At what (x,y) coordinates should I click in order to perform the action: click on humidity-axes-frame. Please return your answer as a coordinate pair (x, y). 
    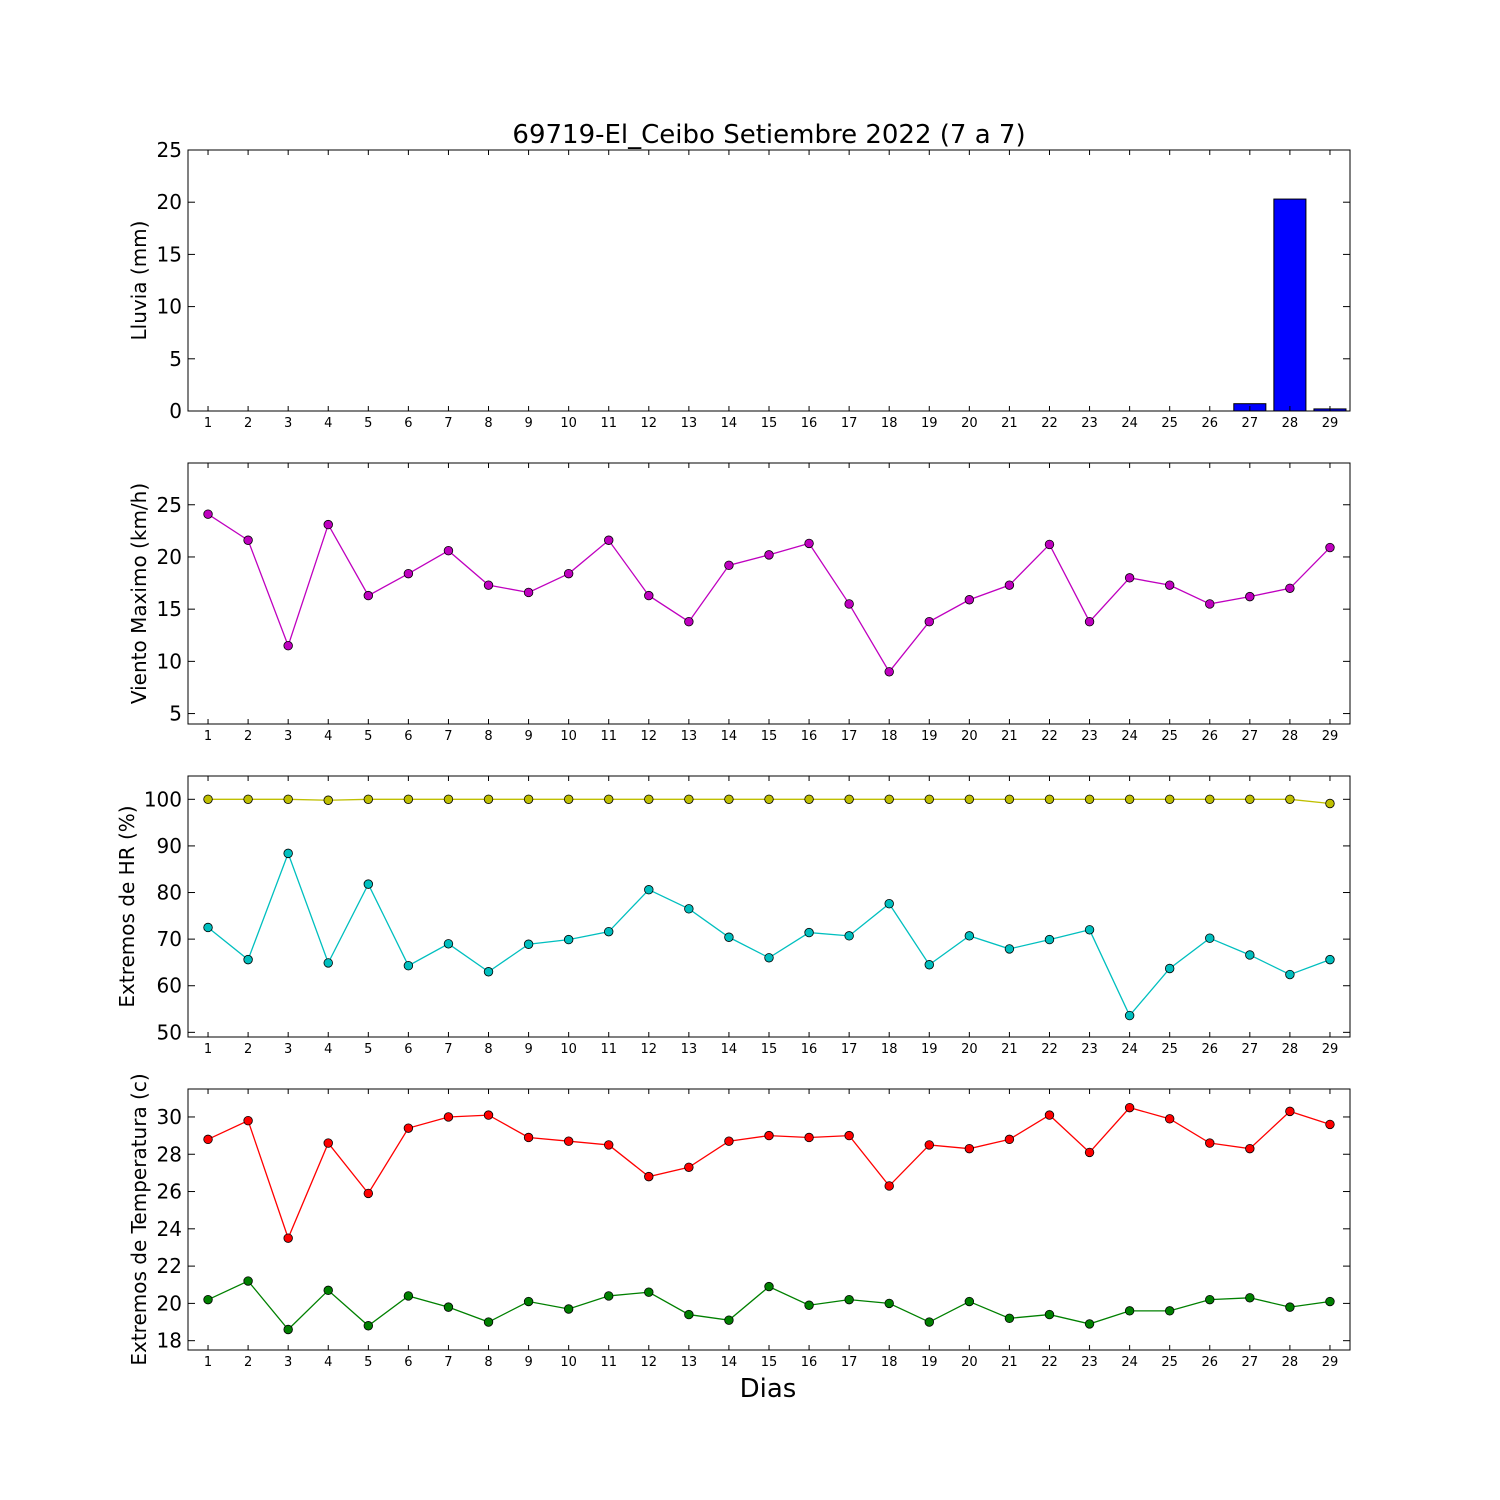
    Looking at the image, I should click on (769, 906).